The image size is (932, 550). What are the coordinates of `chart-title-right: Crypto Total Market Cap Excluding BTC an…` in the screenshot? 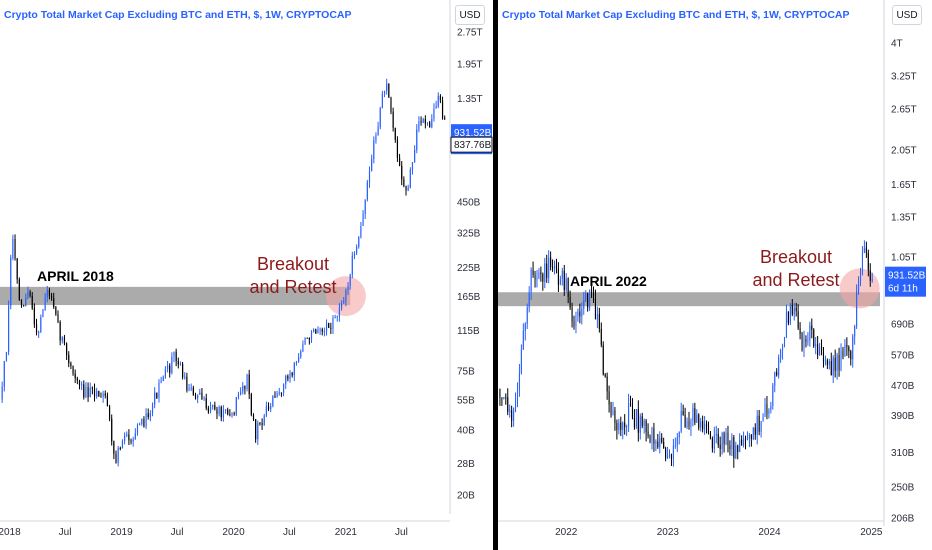 It's located at (676, 15).